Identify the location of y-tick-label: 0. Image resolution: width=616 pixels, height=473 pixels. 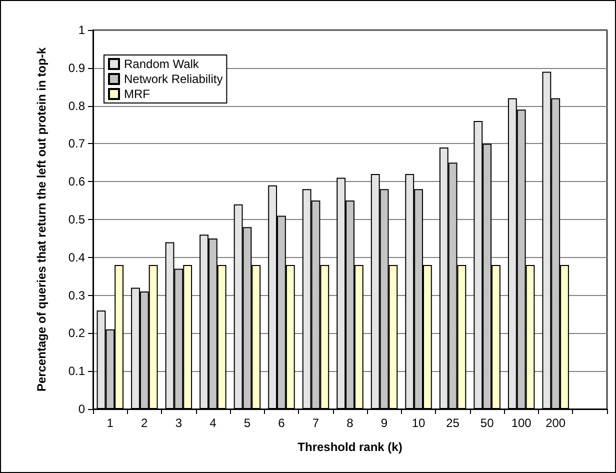
(82, 409).